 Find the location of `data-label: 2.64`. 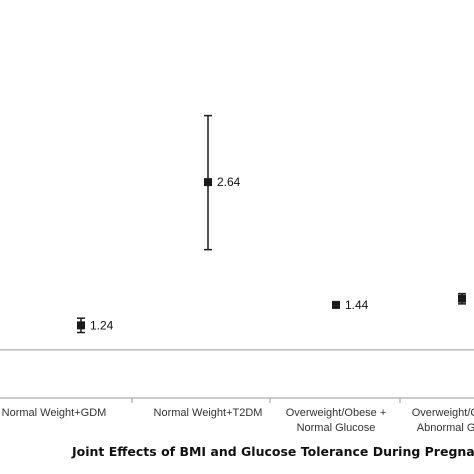

data-label: 2.64 is located at coordinates (229, 182).